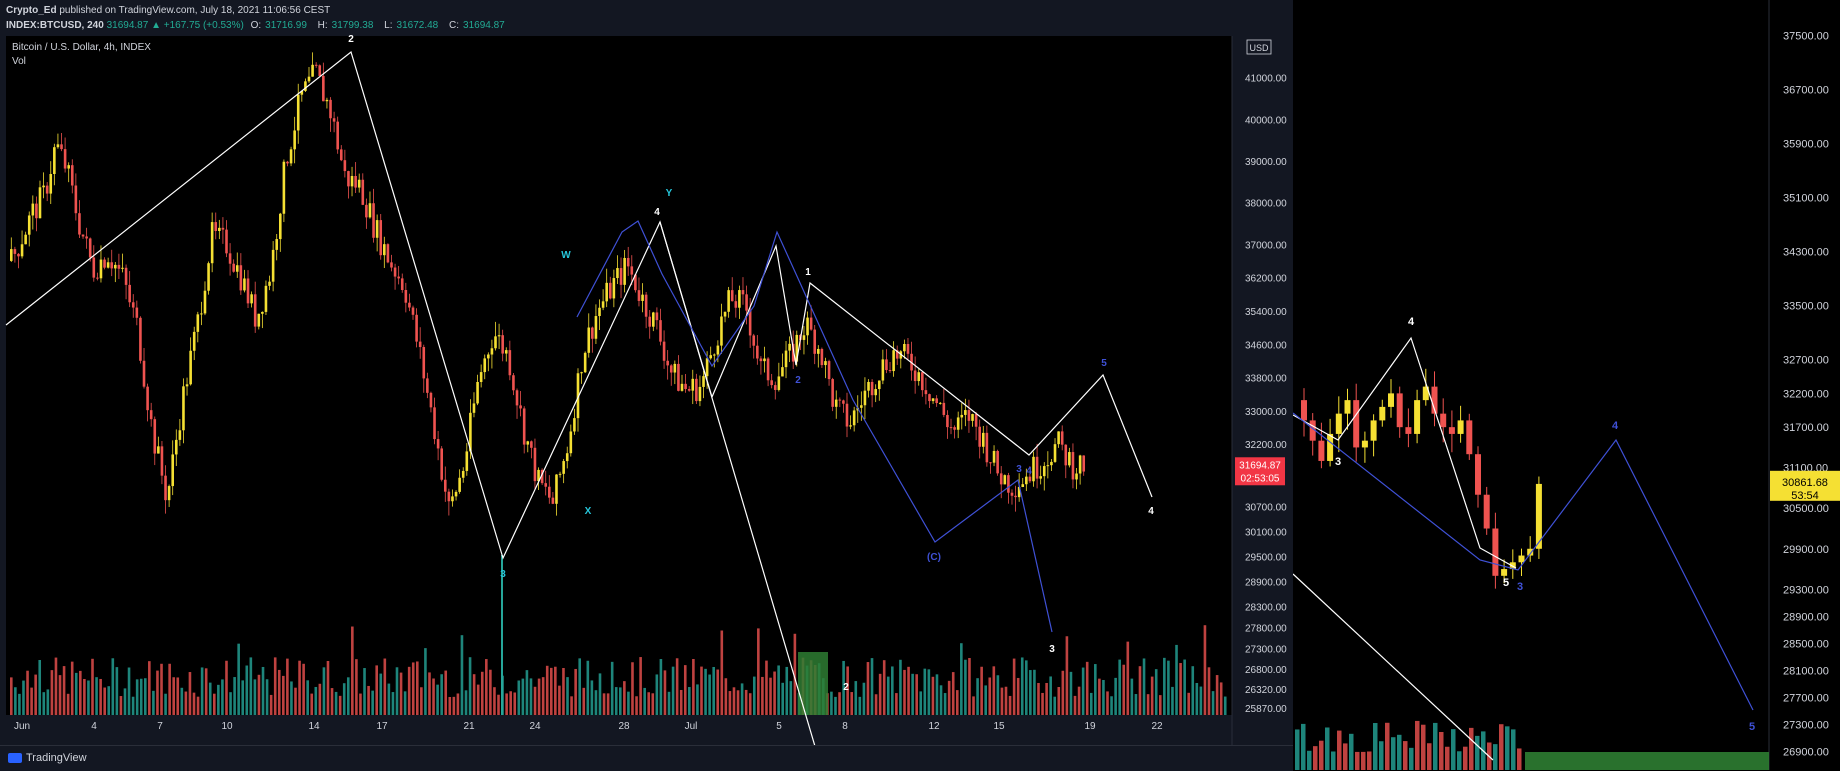 Image resolution: width=1840 pixels, height=771 pixels. I want to click on zoom-wave-label: 3, so click(1338, 462).